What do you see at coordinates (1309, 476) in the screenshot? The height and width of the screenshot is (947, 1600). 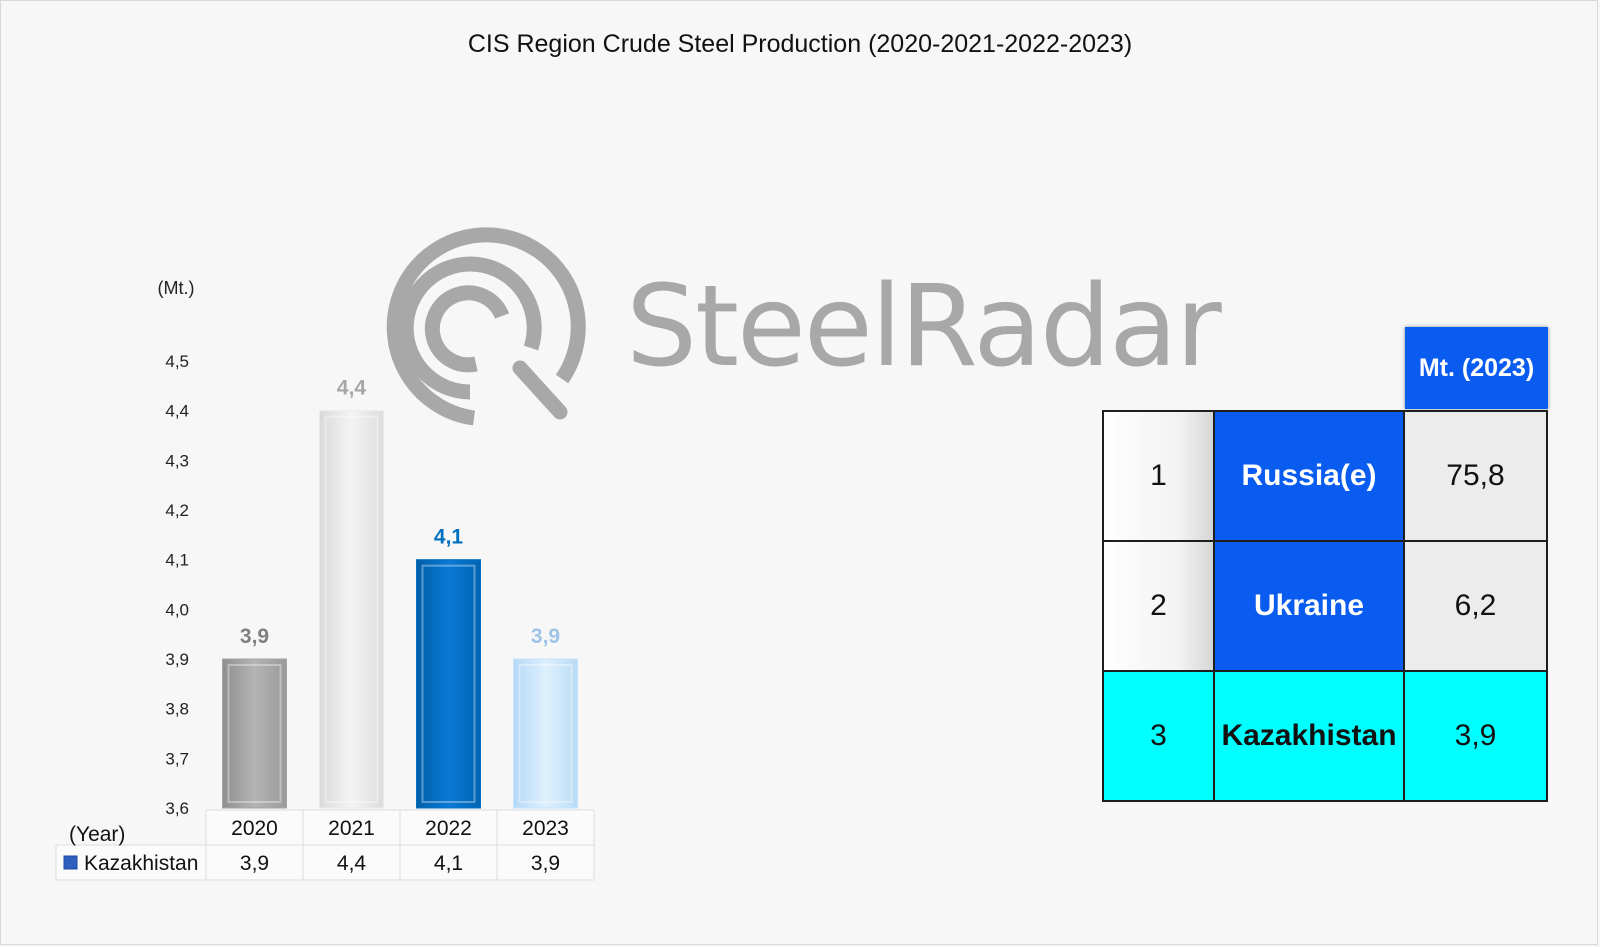 I see `country-cell: Russia(e)` at bounding box center [1309, 476].